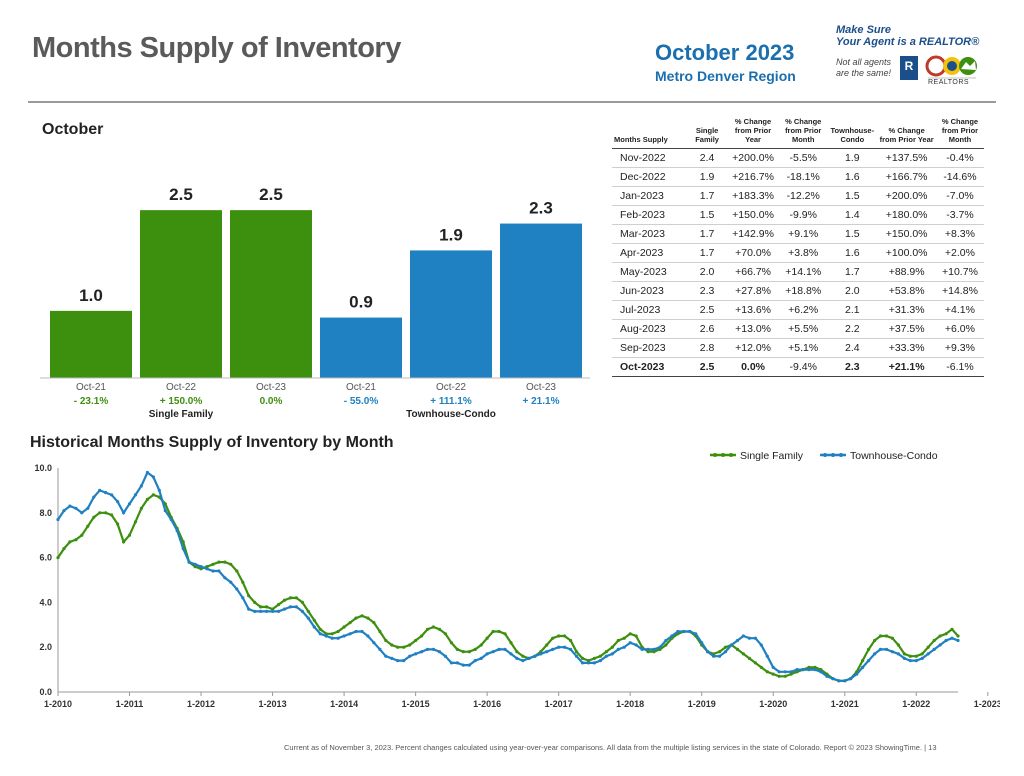  I want to click on table-cell: Apr-2023, so click(650, 253).